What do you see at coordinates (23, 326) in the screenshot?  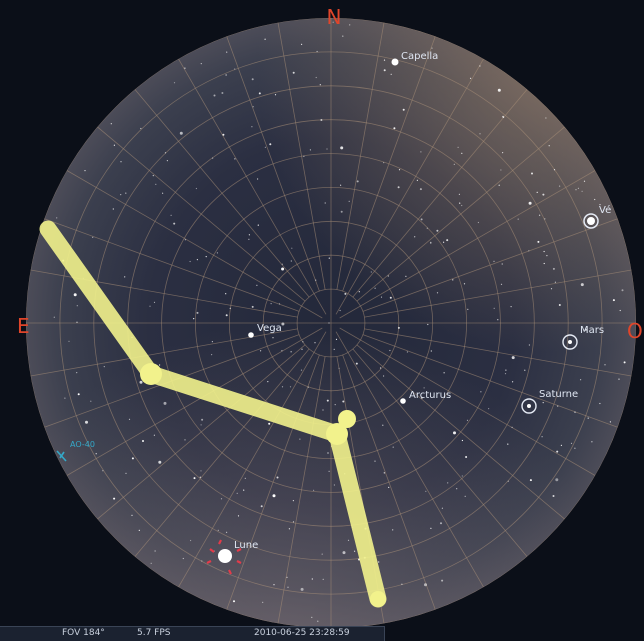 I see `east-label: E` at bounding box center [23, 326].